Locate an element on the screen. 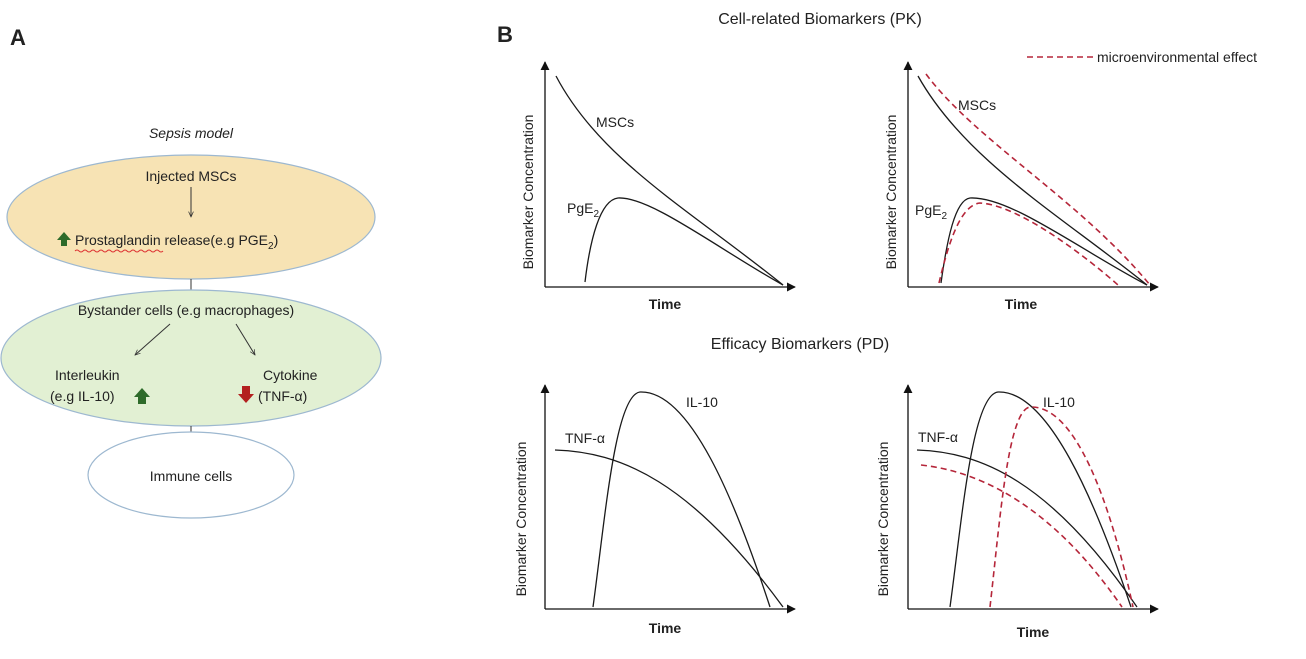 This screenshot has height=659, width=1306. pk-title: Cell-related Biomarkers (PK) is located at coordinates (820, 19).